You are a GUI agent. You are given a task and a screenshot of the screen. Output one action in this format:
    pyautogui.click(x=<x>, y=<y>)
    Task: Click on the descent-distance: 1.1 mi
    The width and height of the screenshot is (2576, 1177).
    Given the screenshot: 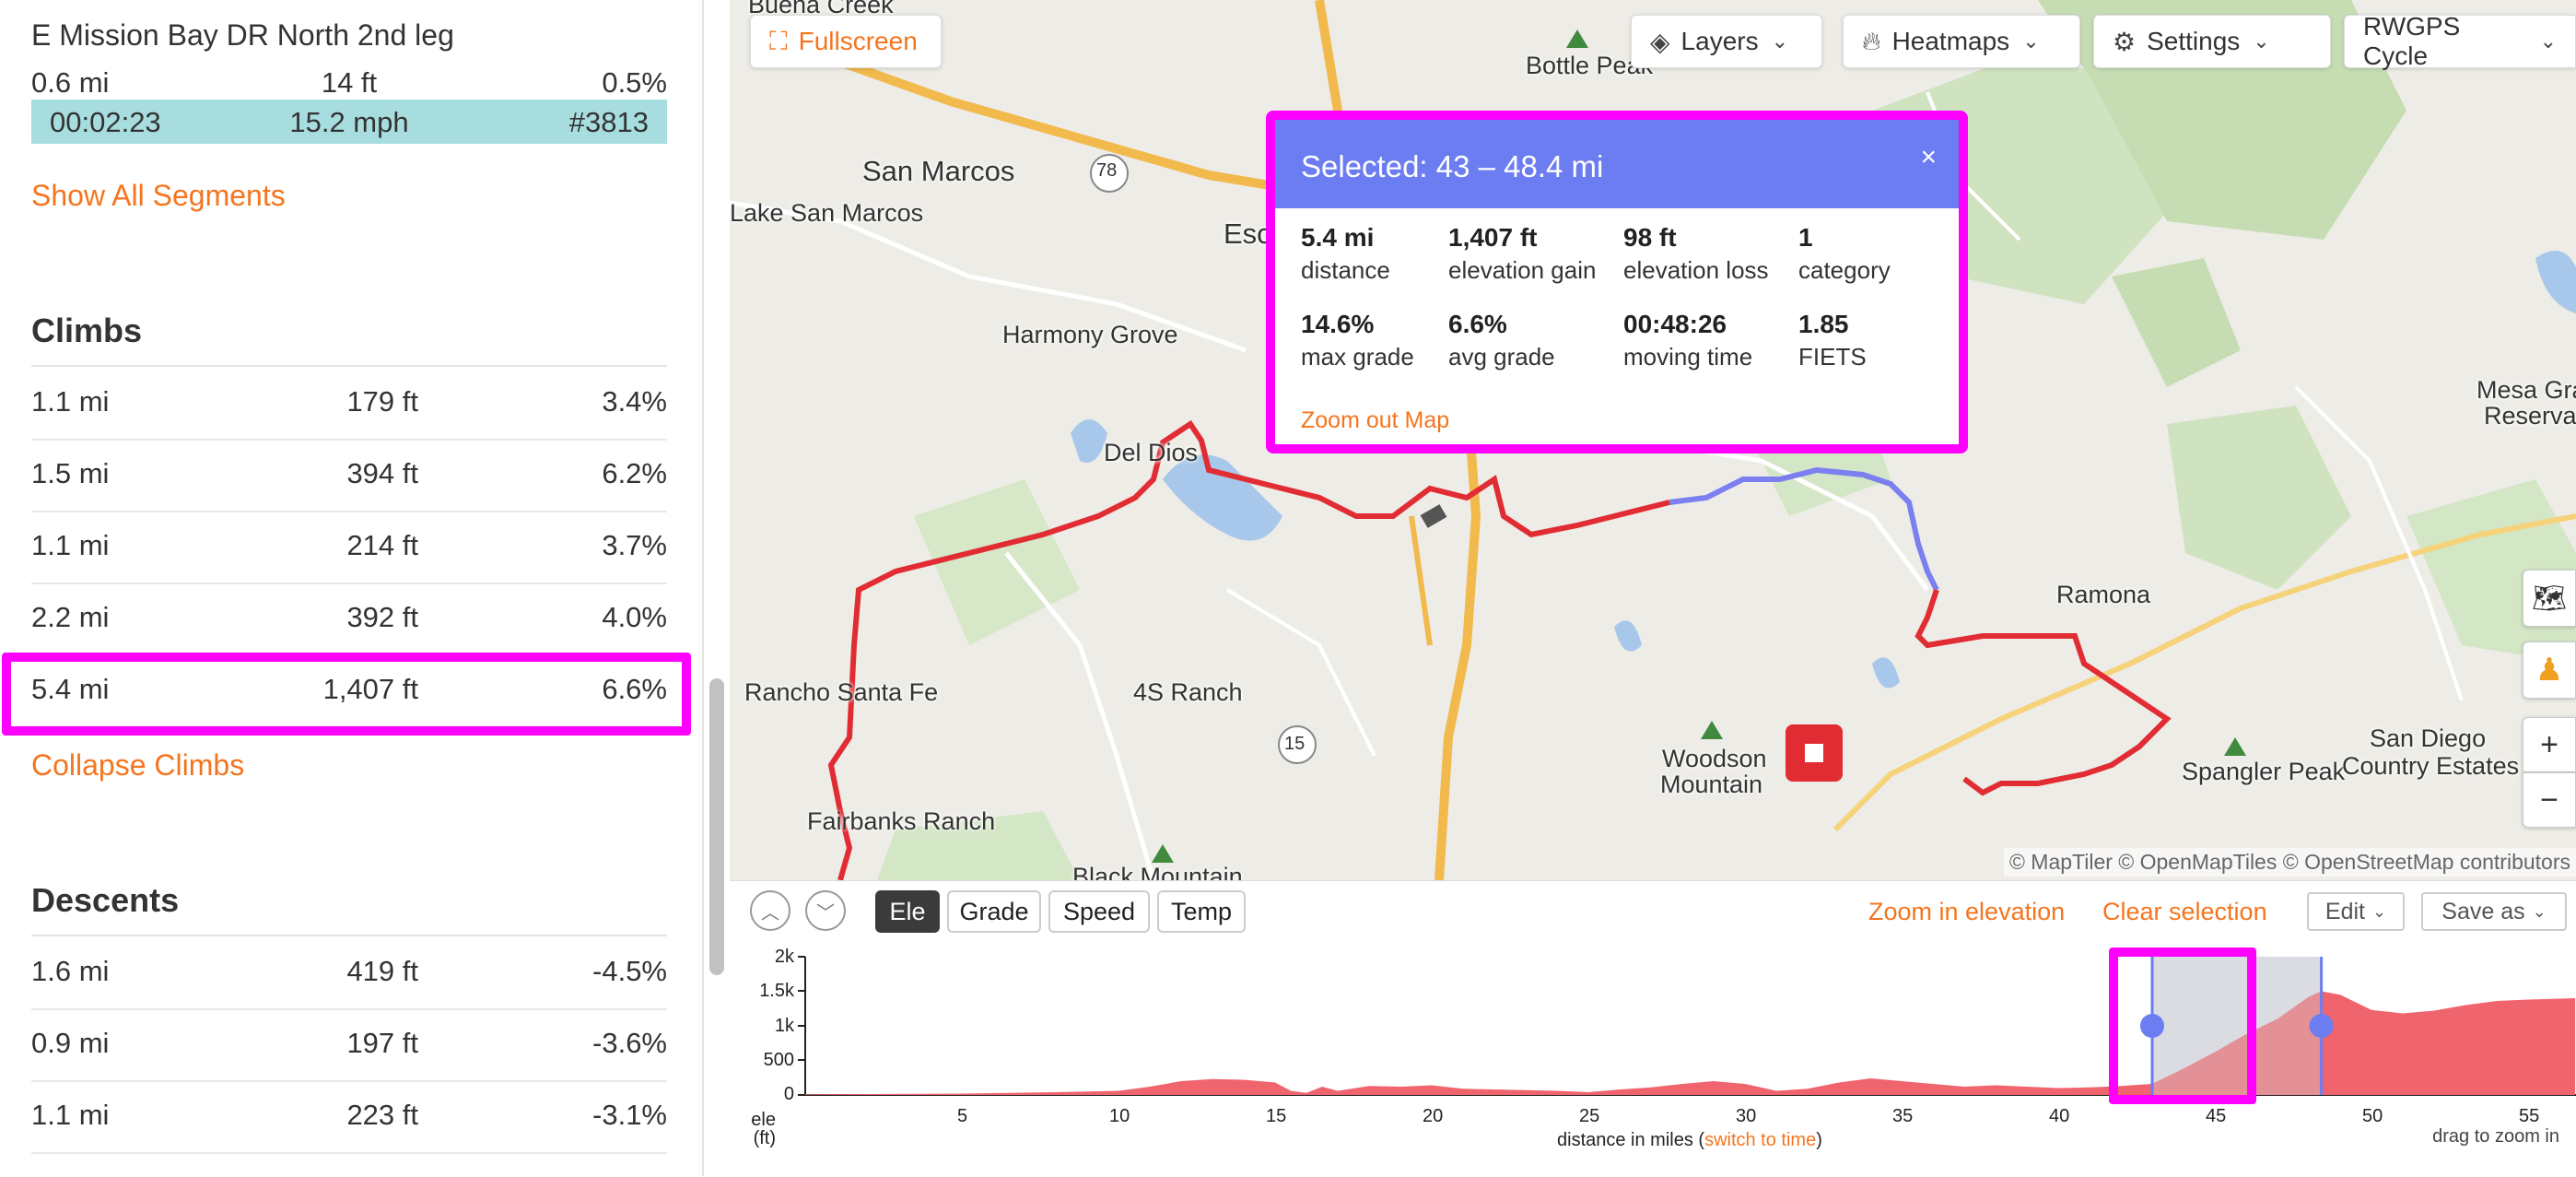 What is the action you would take?
    pyautogui.click(x=70, y=1115)
    